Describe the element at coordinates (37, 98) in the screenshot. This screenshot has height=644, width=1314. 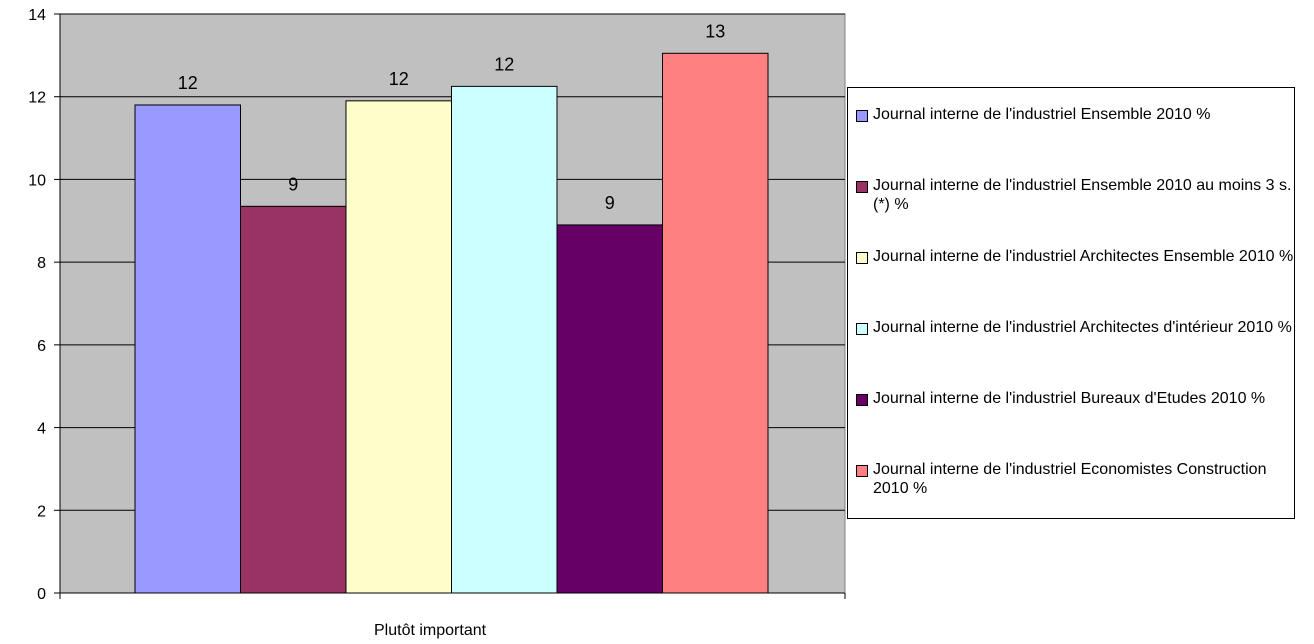
I see `y-tick-label: 12` at that location.